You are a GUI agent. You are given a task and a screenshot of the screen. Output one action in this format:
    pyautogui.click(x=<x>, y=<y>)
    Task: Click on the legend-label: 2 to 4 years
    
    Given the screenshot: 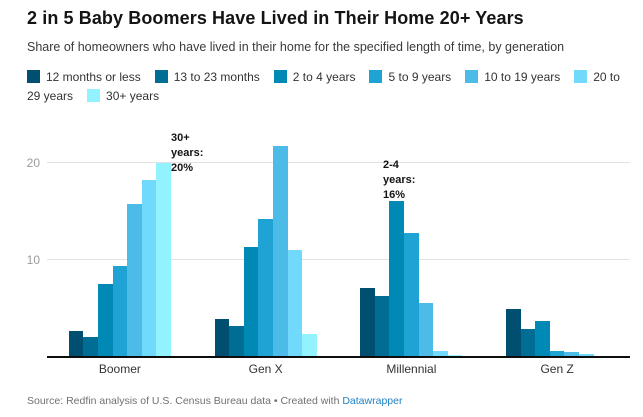 What is the action you would take?
    pyautogui.click(x=324, y=77)
    